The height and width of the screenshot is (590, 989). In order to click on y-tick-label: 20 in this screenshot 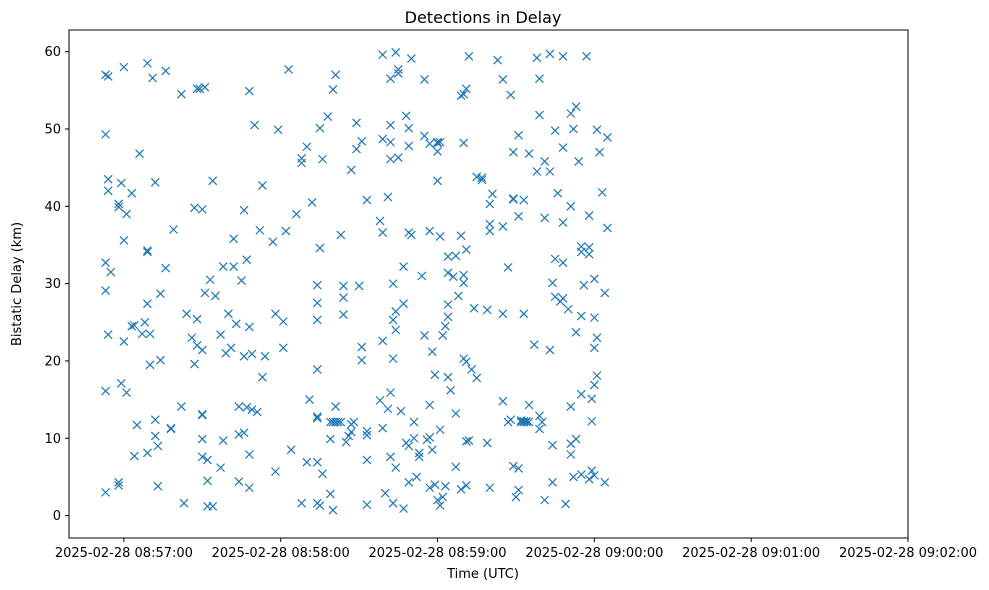, I will do `click(52, 361)`.